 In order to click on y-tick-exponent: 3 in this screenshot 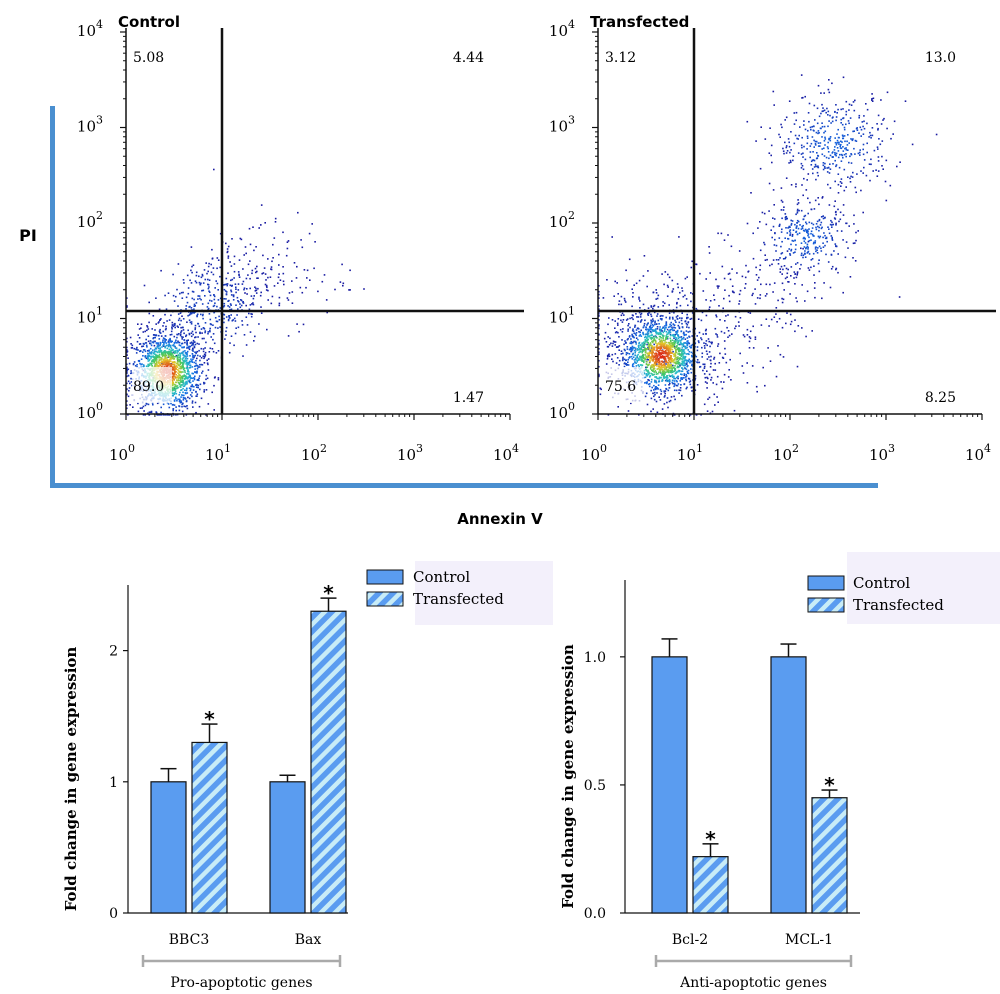, I will do `click(99, 120)`.